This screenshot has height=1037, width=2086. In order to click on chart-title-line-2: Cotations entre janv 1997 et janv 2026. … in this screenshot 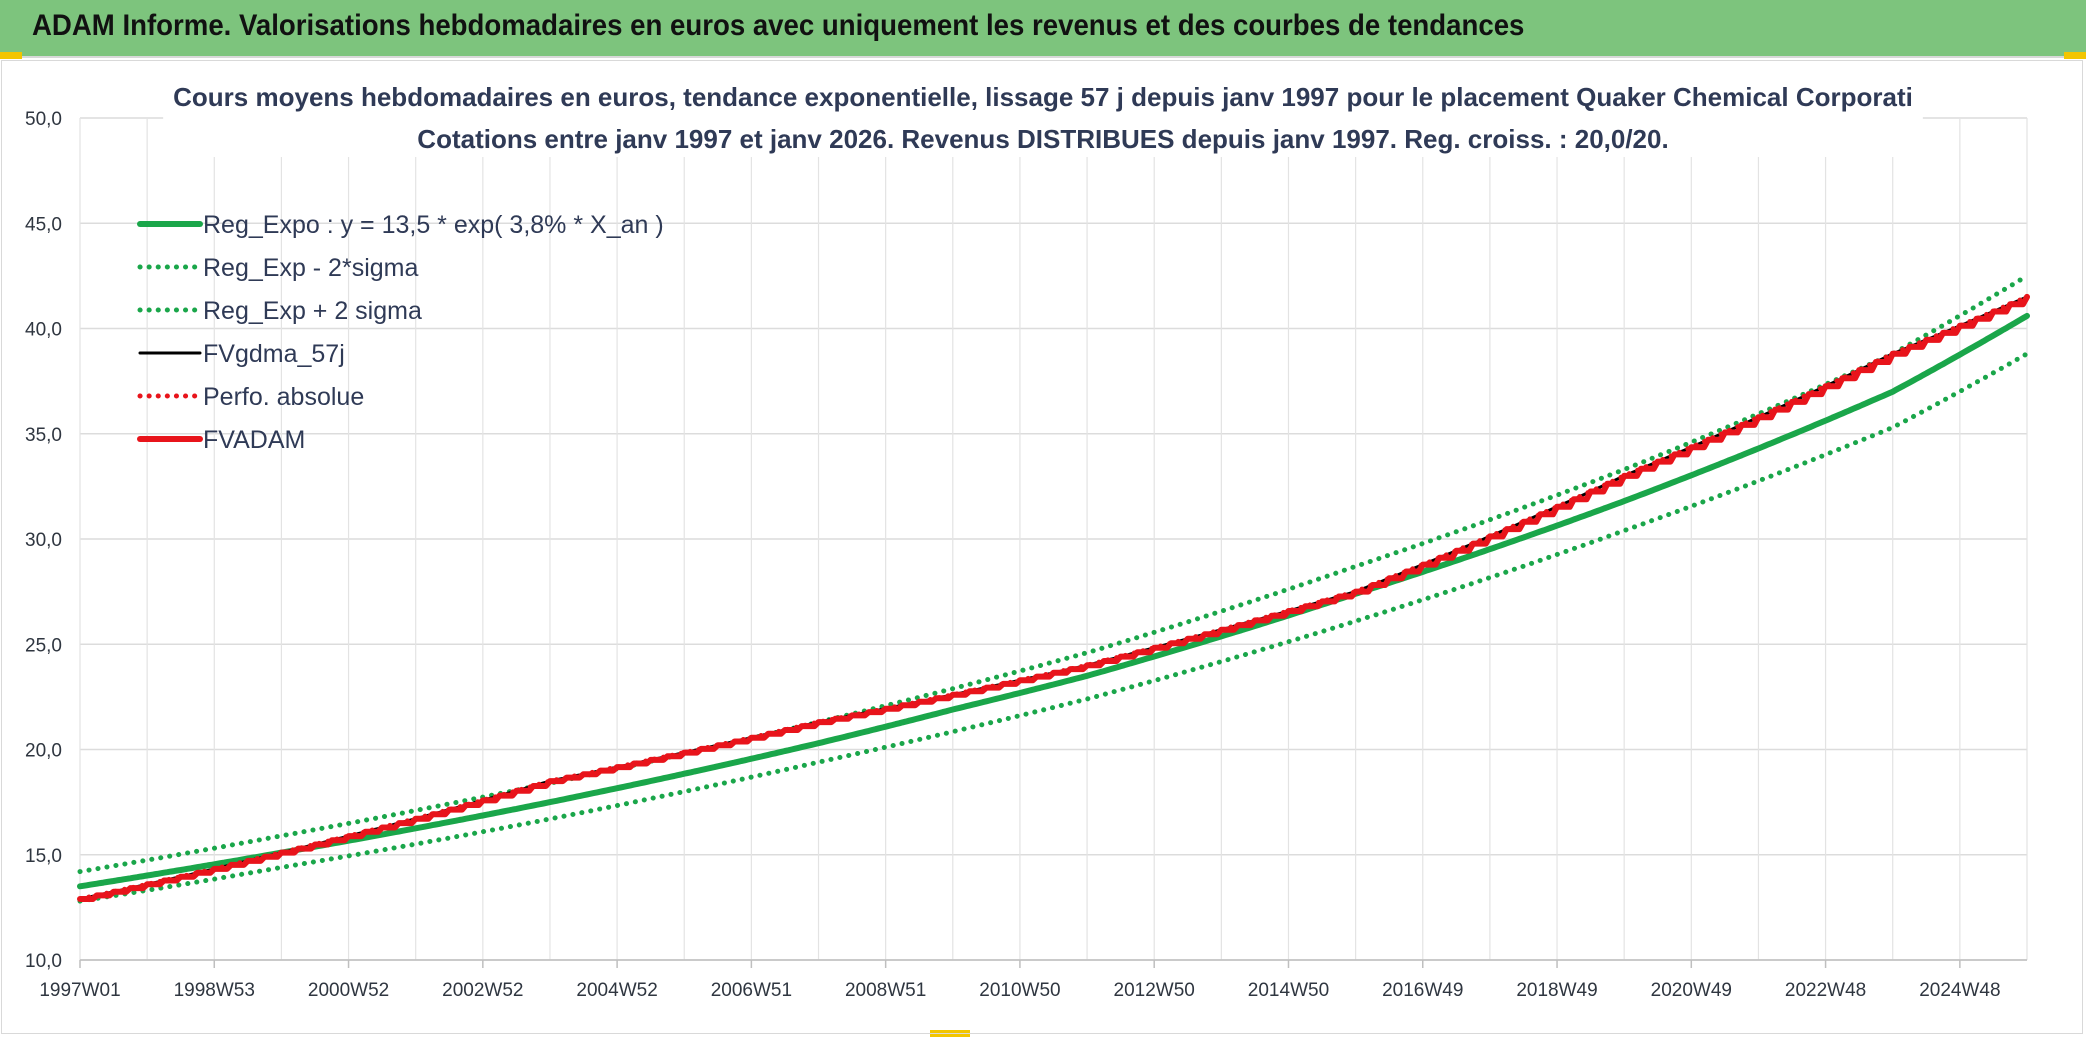, I will do `click(1042, 139)`.